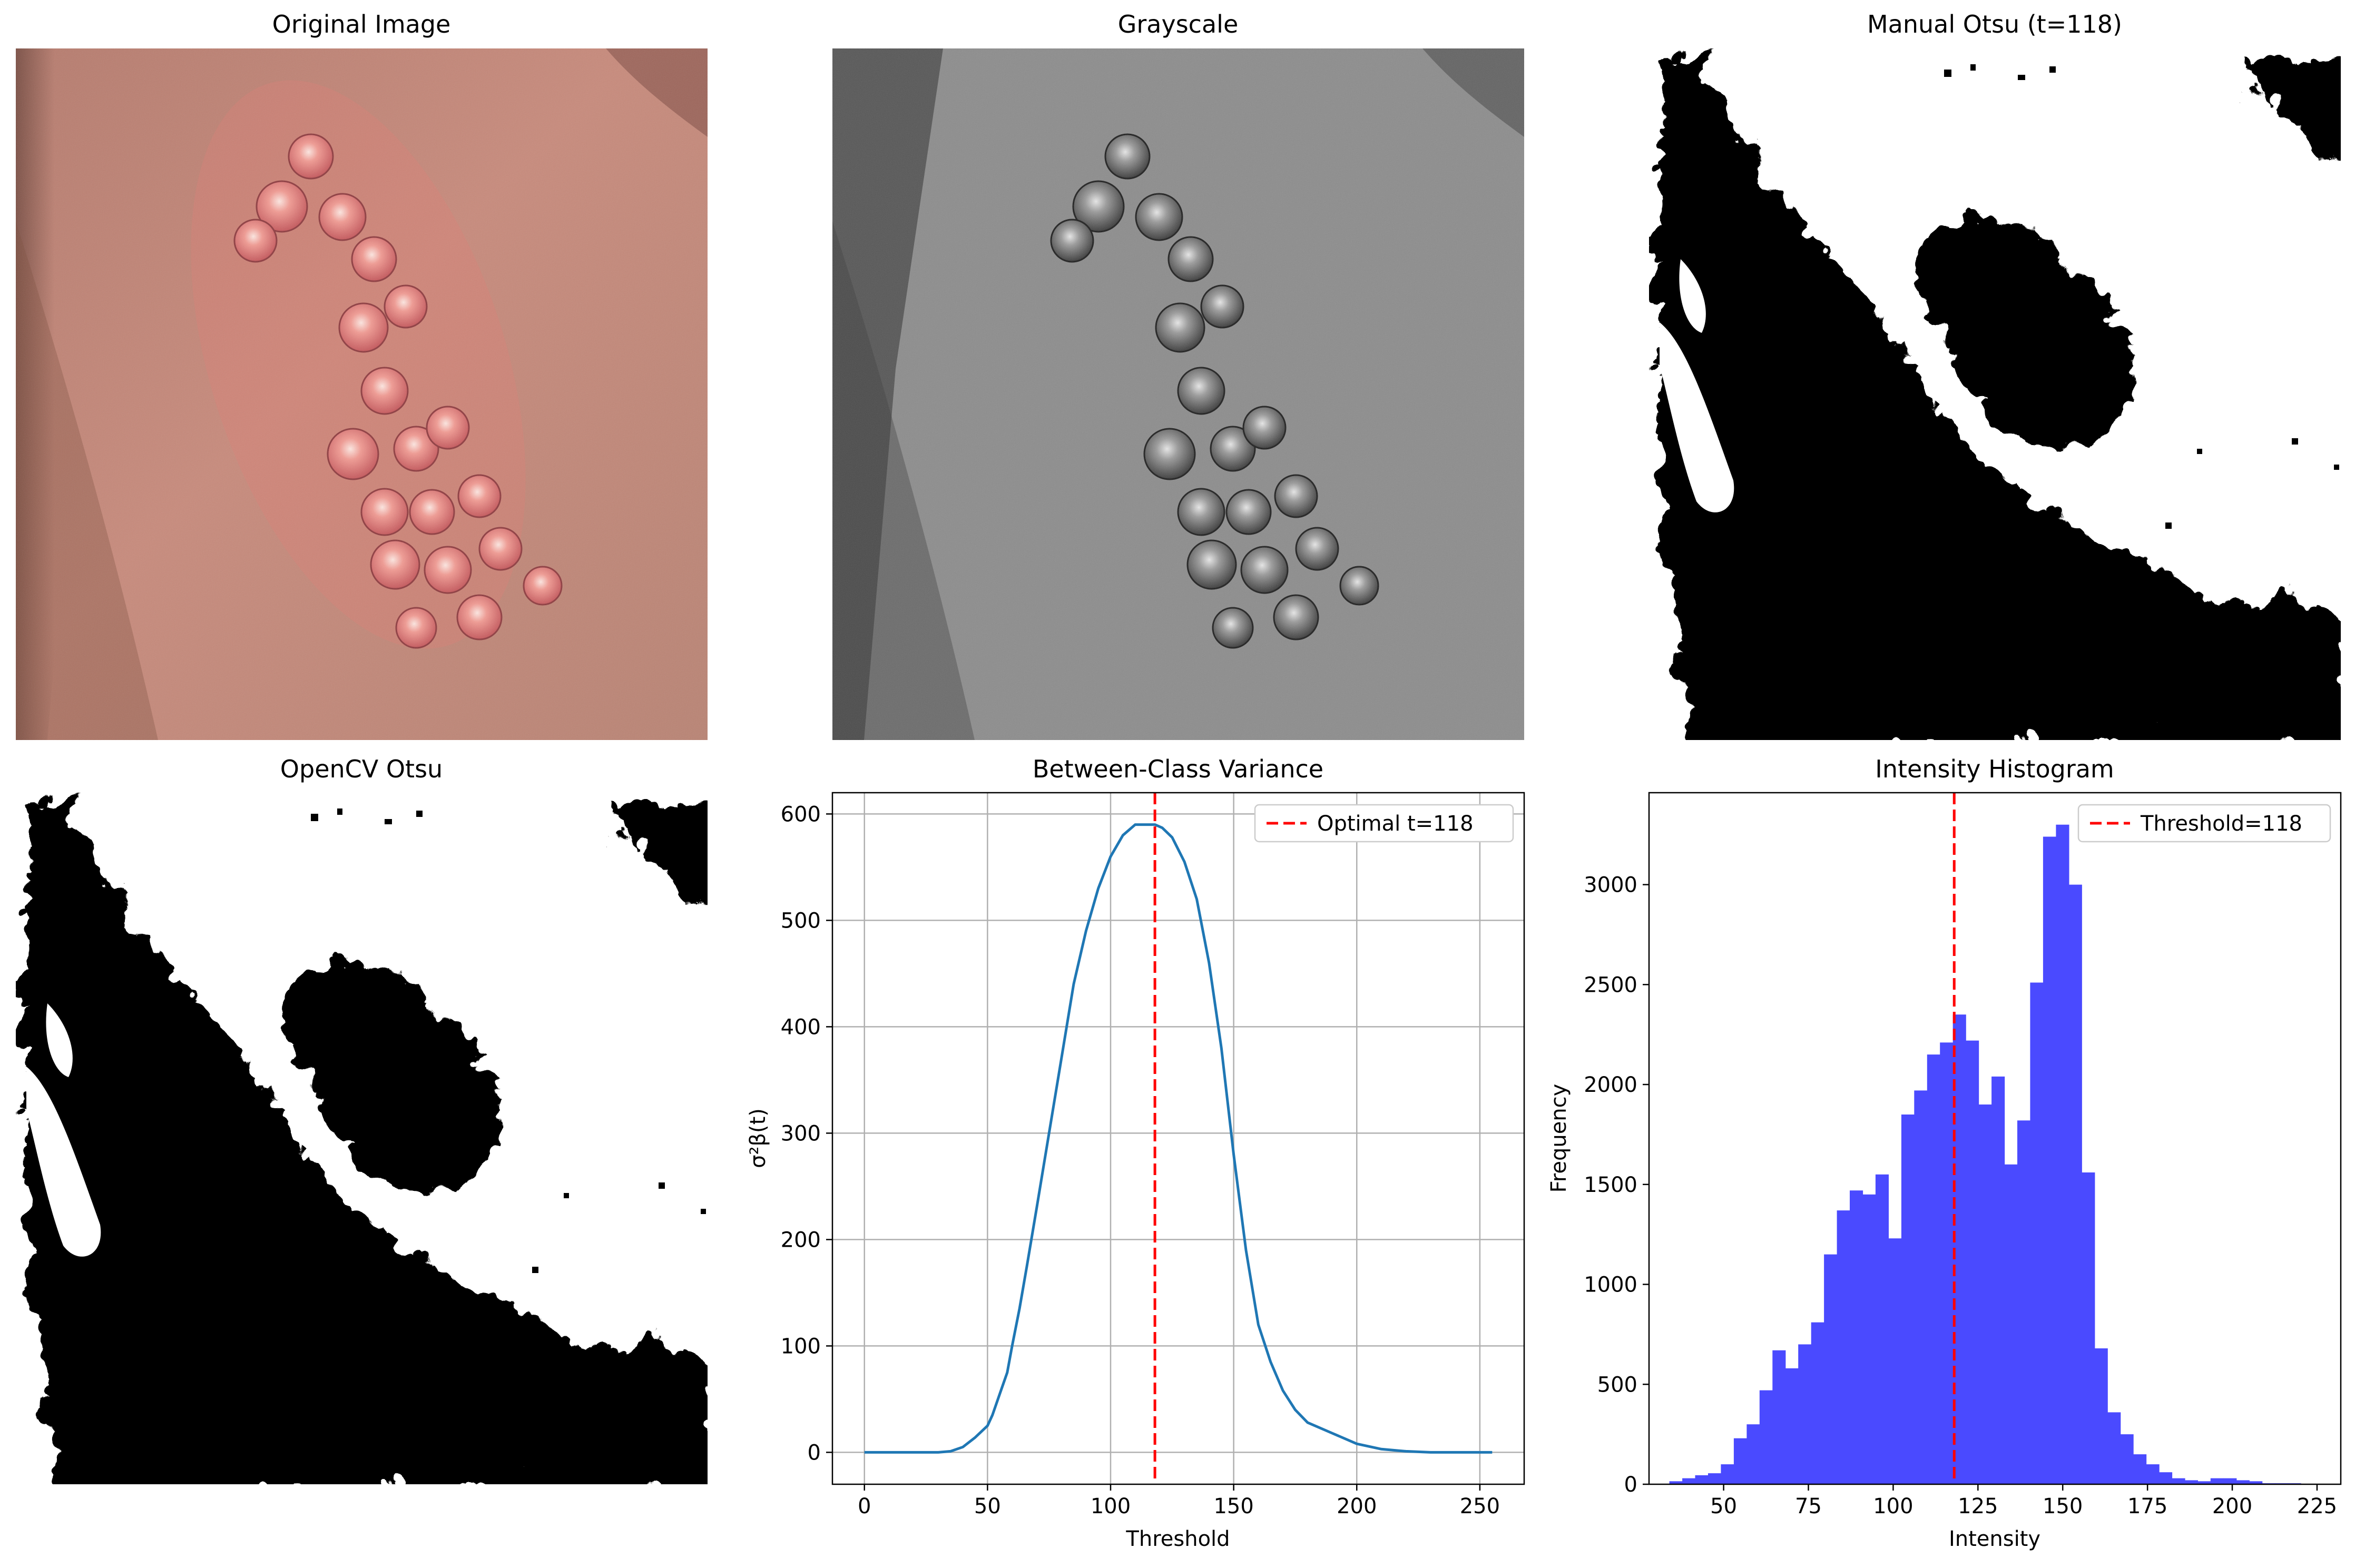 The width and height of the screenshot is (2355, 1568). What do you see at coordinates (1994, 1539) in the screenshot?
I see `histogram-x-label: Intensity` at bounding box center [1994, 1539].